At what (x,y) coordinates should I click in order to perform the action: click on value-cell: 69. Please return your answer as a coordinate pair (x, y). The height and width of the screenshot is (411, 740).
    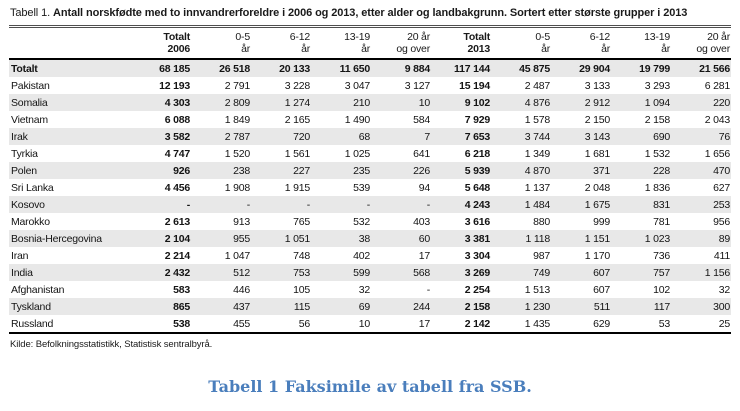
    Looking at the image, I should click on (364, 306).